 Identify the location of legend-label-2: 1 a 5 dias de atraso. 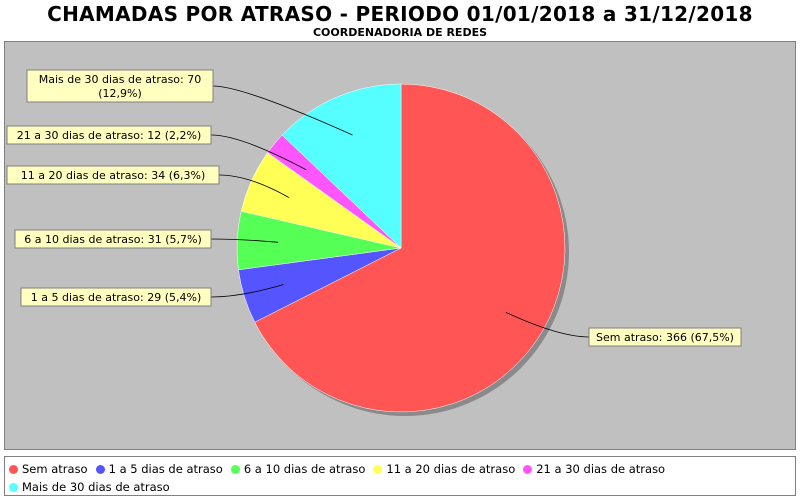
(165, 469).